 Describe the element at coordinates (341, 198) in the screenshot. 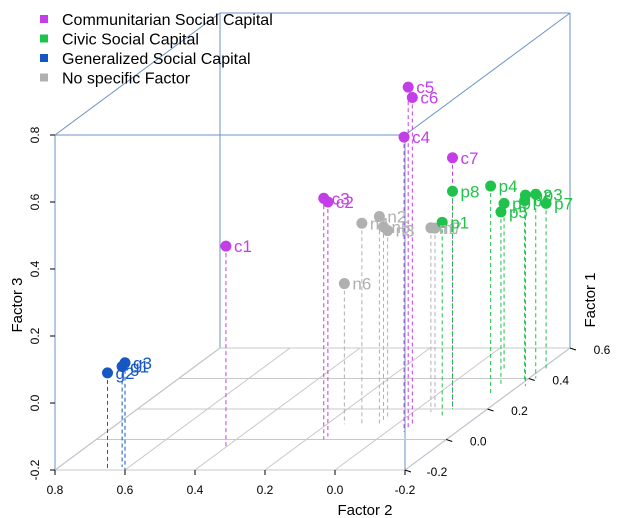

I see `point-label: c3` at that location.